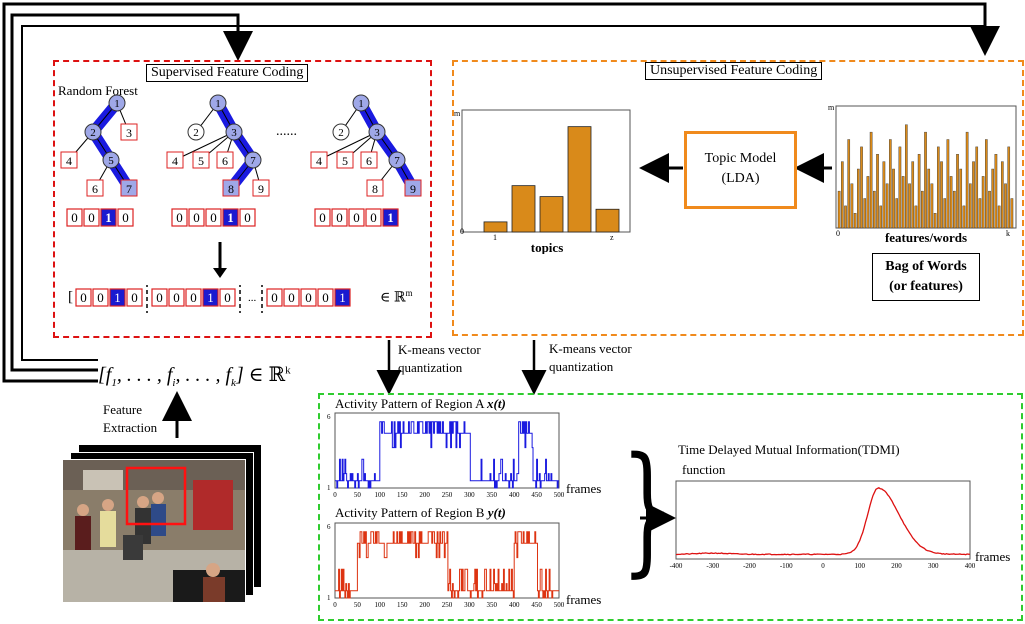 The width and height of the screenshot is (1025, 624). Describe the element at coordinates (70, 297) in the screenshot. I see `concat-code-vector: [` at that location.